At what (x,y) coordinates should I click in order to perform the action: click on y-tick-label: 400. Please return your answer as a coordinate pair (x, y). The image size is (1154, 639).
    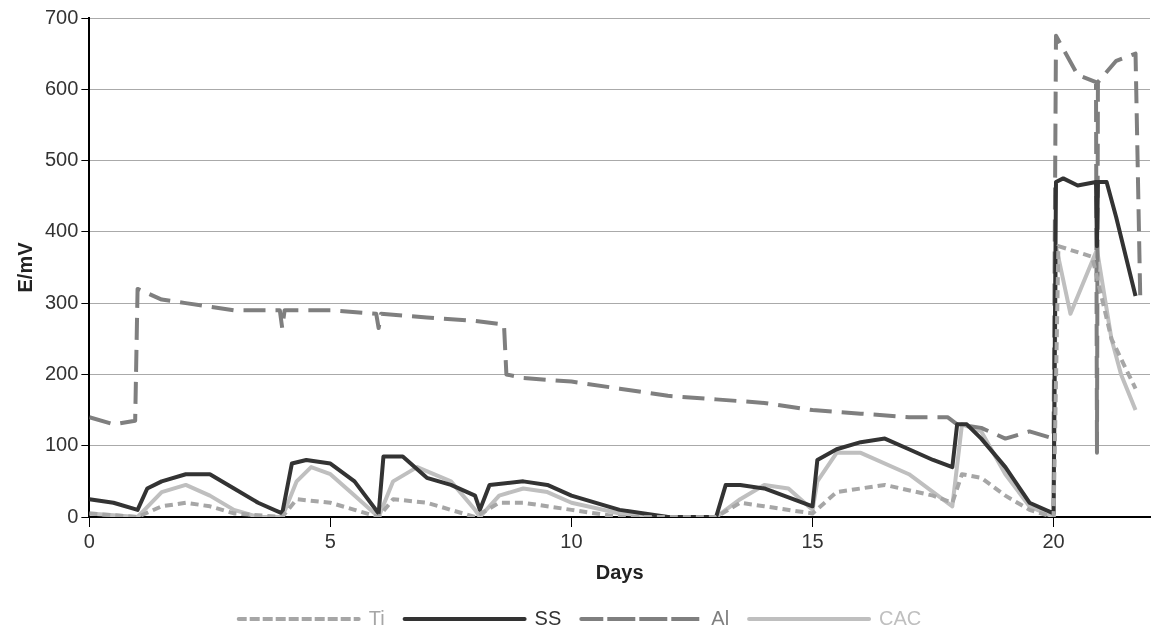
    Looking at the image, I should click on (61, 230).